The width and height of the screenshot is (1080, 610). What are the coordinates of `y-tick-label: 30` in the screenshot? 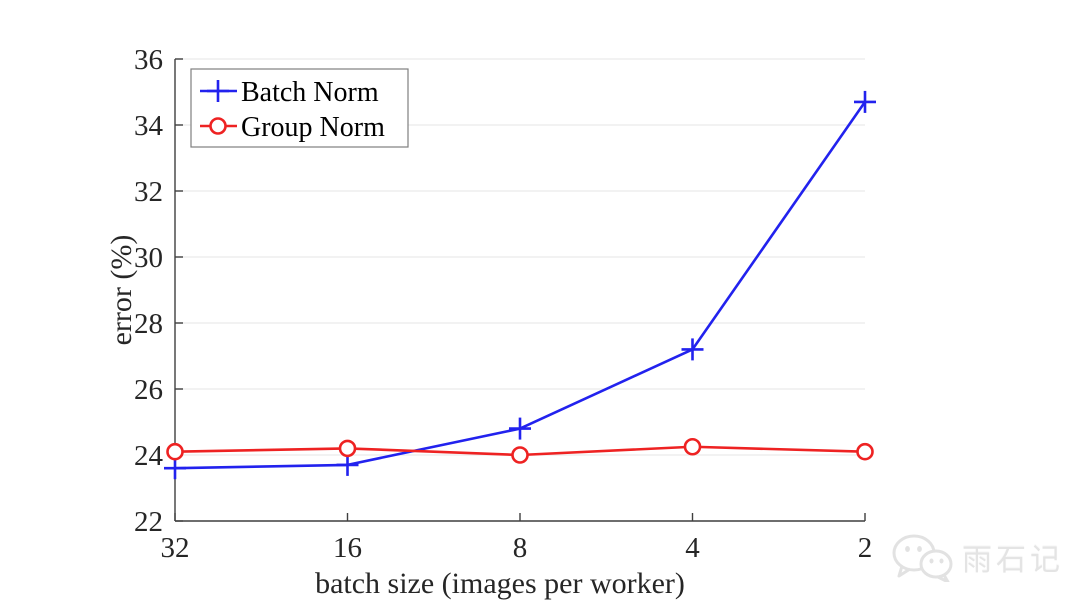 It's located at (148, 258).